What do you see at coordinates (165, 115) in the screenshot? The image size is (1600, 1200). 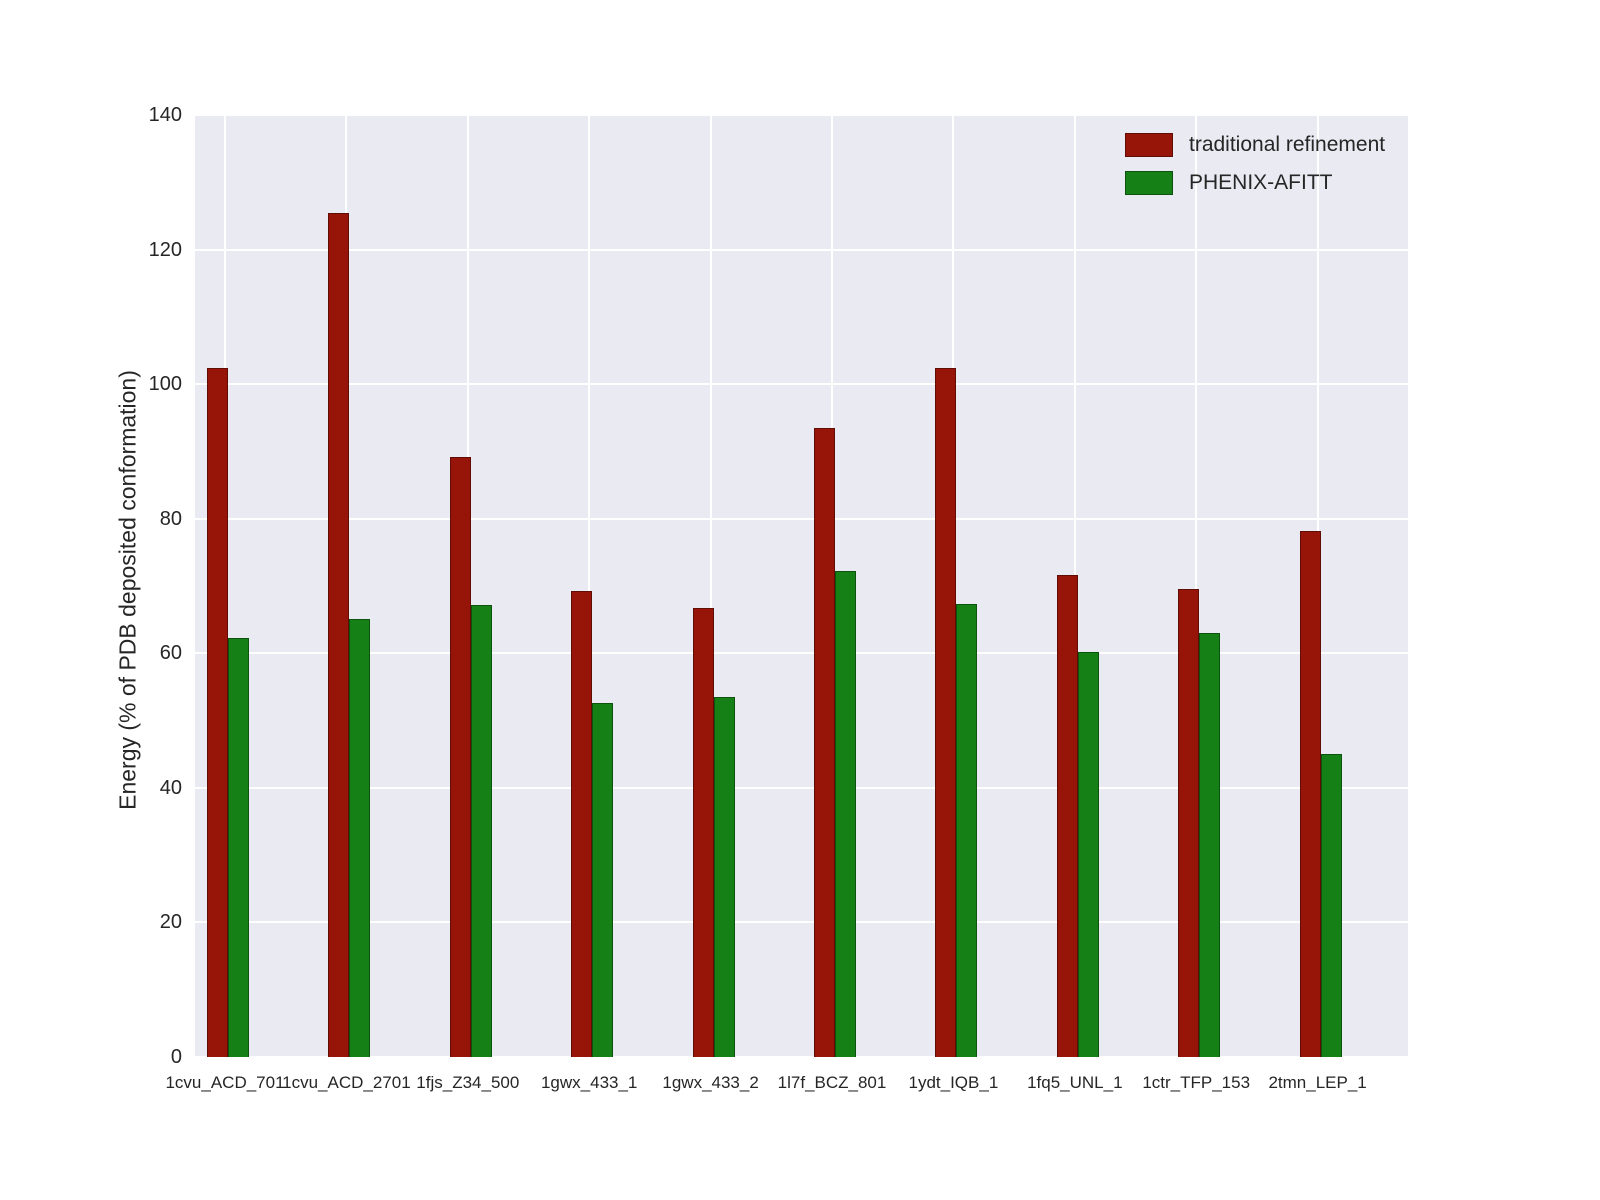 I see `y-tick-label: 140` at bounding box center [165, 115].